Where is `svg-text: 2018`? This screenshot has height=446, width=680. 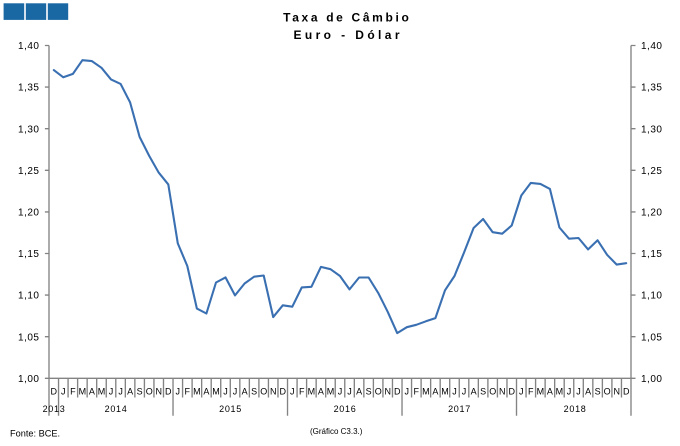
svg-text: 2018 is located at coordinates (575, 409).